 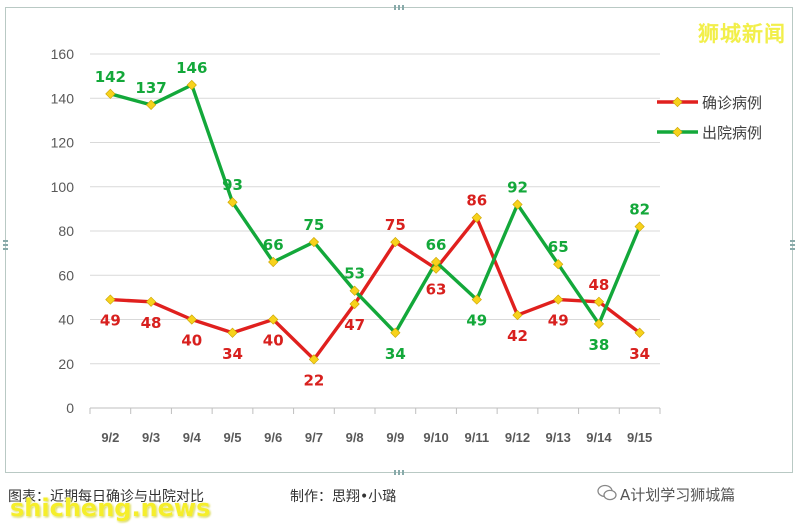 What do you see at coordinates (343, 497) in the screenshot?
I see `figure-credit: 制作：思翔•小璐` at bounding box center [343, 497].